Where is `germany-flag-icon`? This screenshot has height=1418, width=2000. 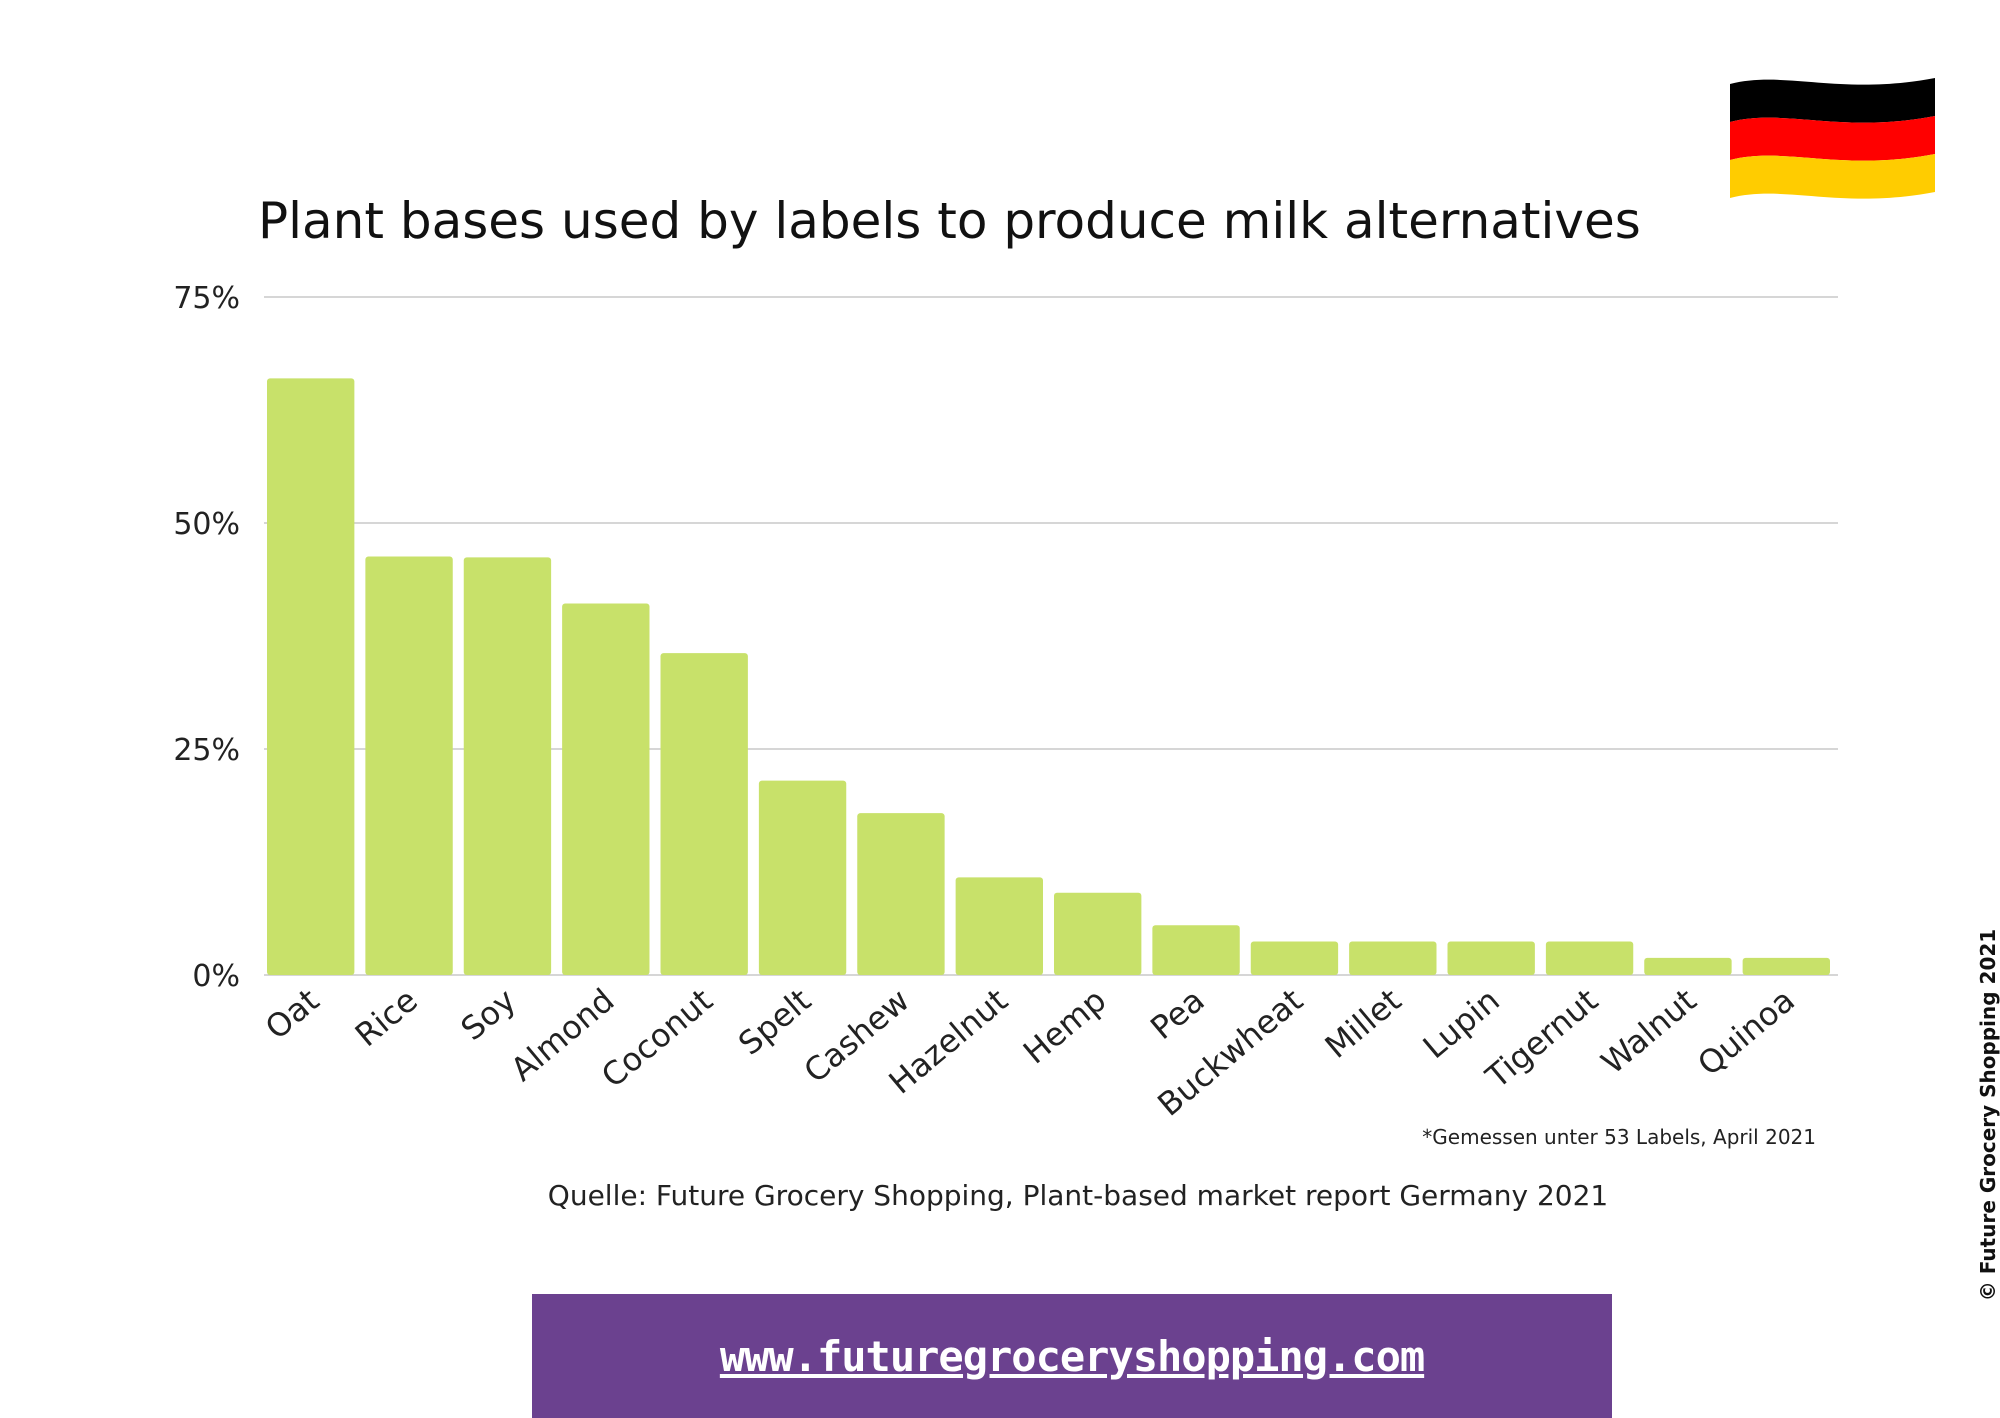
germany-flag-icon is located at coordinates (1832, 138).